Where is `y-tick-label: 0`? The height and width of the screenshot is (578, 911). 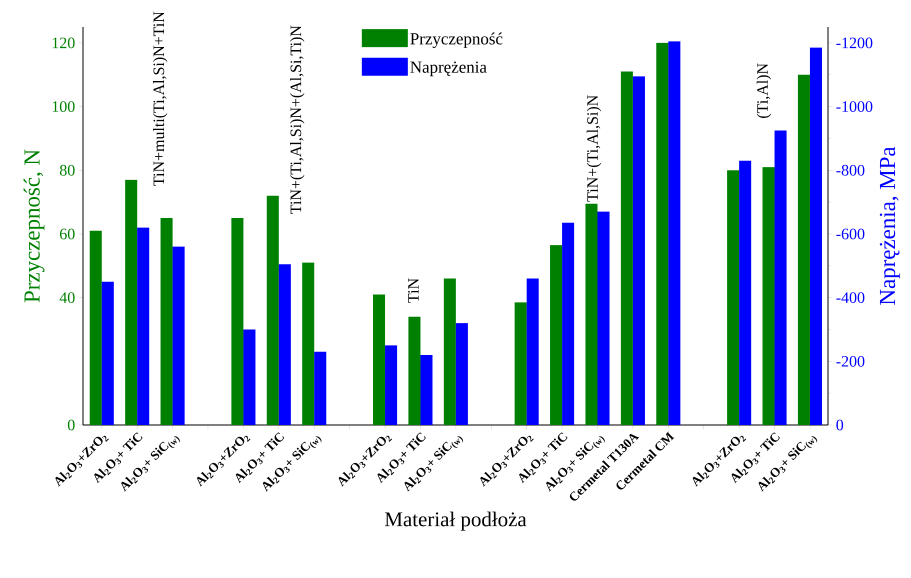
y-tick-label: 0 is located at coordinates (71, 425).